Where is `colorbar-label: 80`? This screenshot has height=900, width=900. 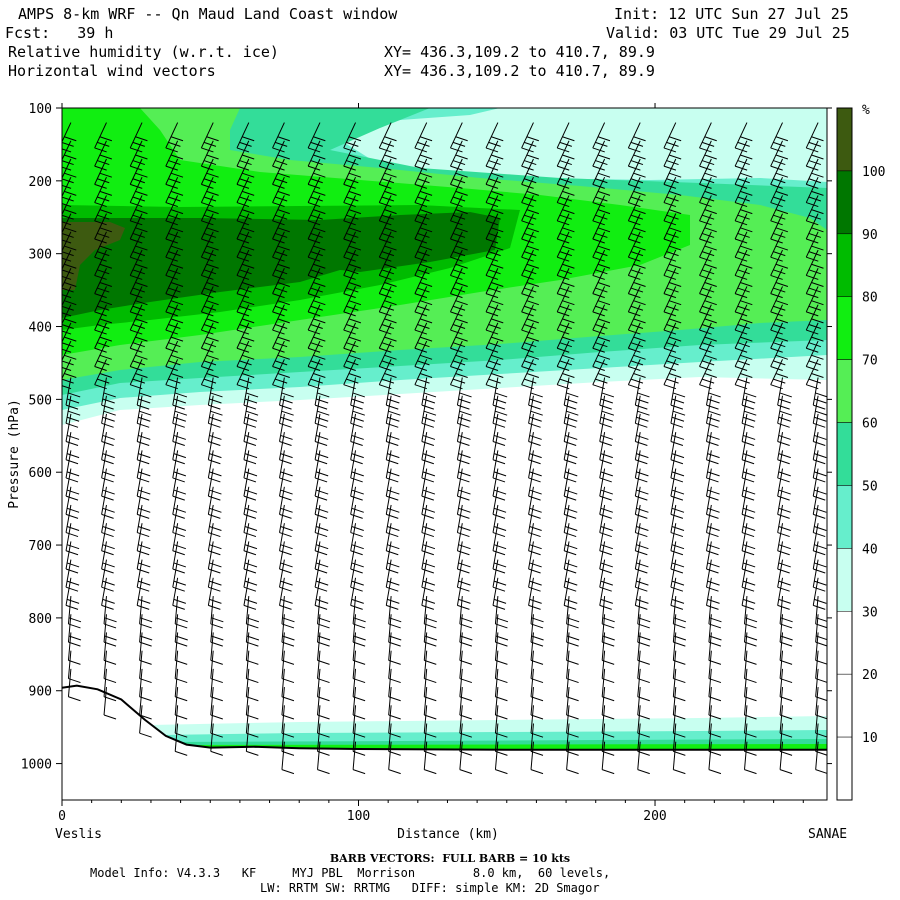 colorbar-label: 80 is located at coordinates (870, 298).